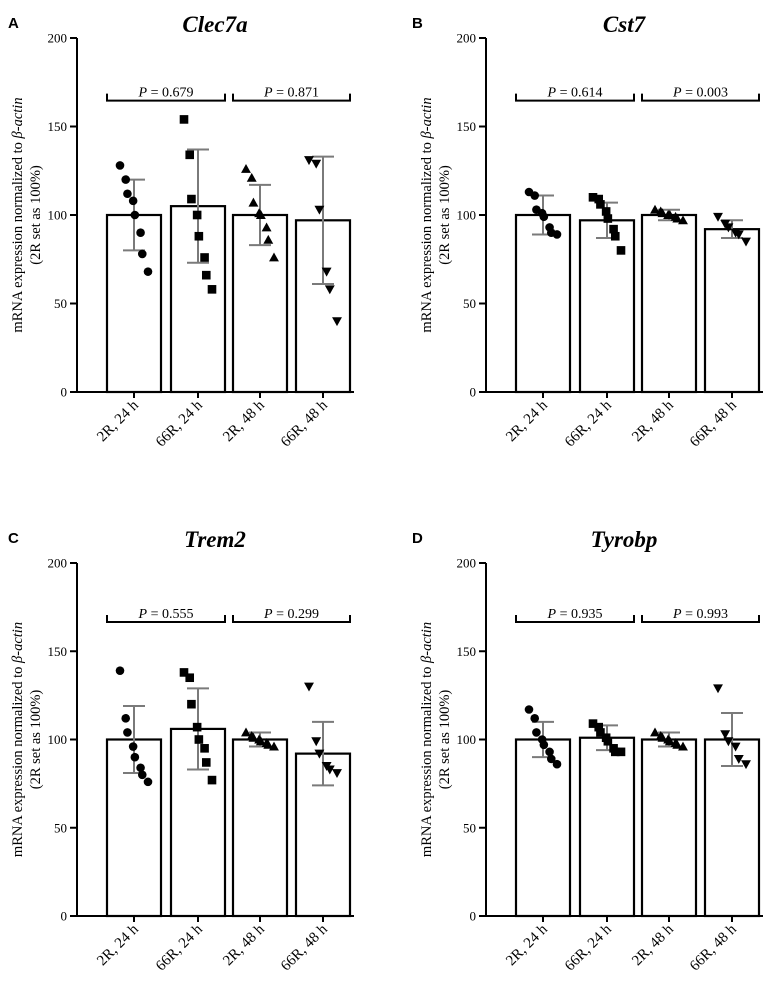 The width and height of the screenshot is (765, 985). What do you see at coordinates (625, 24) in the screenshot?
I see `chart-title: Cst7` at bounding box center [625, 24].